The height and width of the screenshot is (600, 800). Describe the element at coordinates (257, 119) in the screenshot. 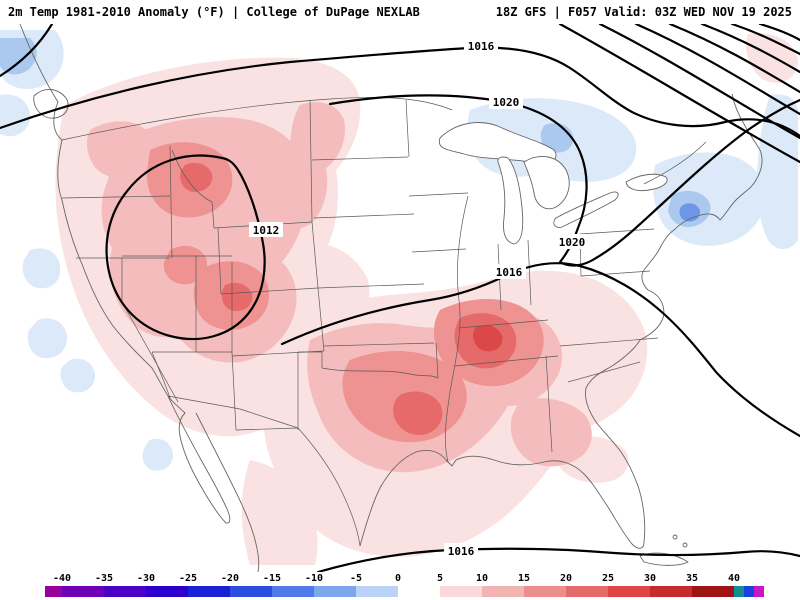

I see `canada-border` at that location.